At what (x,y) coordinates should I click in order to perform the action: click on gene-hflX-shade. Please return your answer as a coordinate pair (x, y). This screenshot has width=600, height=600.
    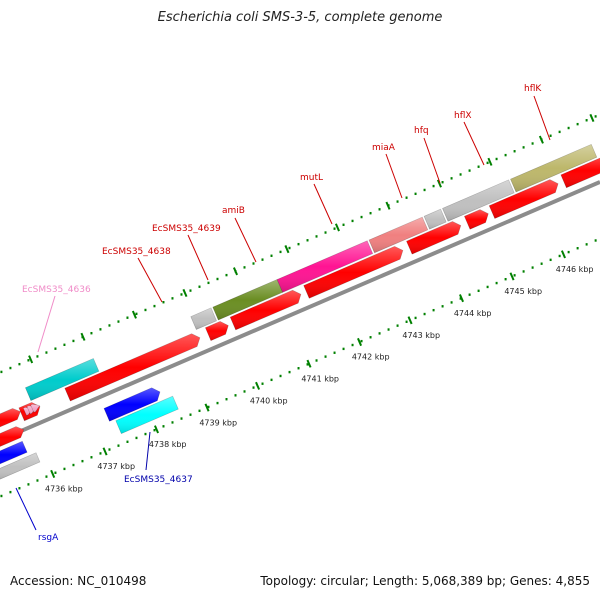
    Looking at the image, I should click on (478, 200).